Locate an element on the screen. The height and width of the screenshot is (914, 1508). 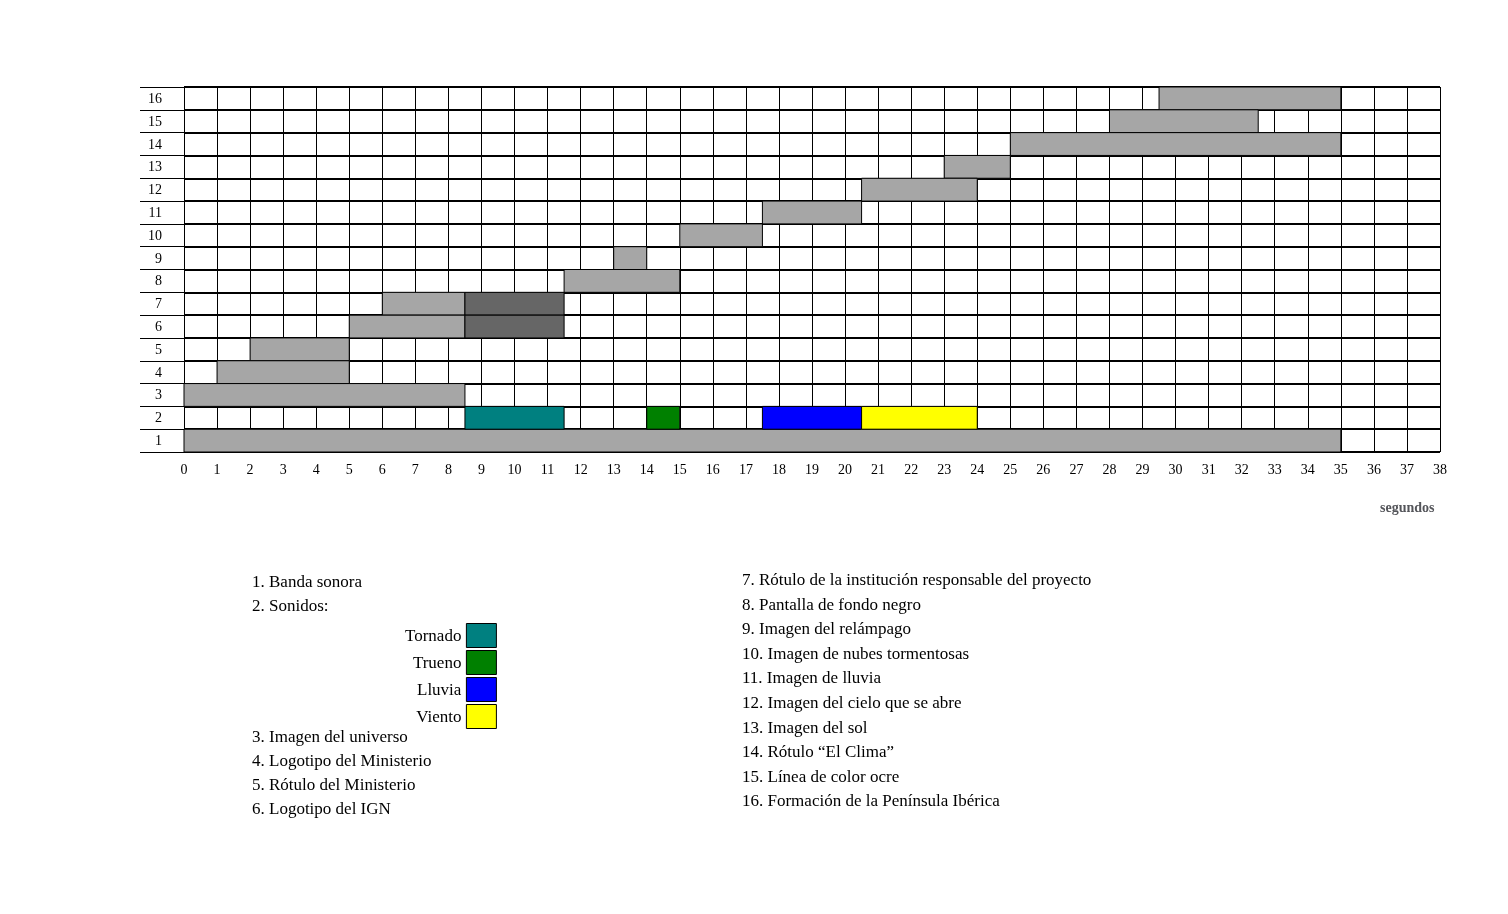
x-tick-label: 25 is located at coordinates (1010, 469).